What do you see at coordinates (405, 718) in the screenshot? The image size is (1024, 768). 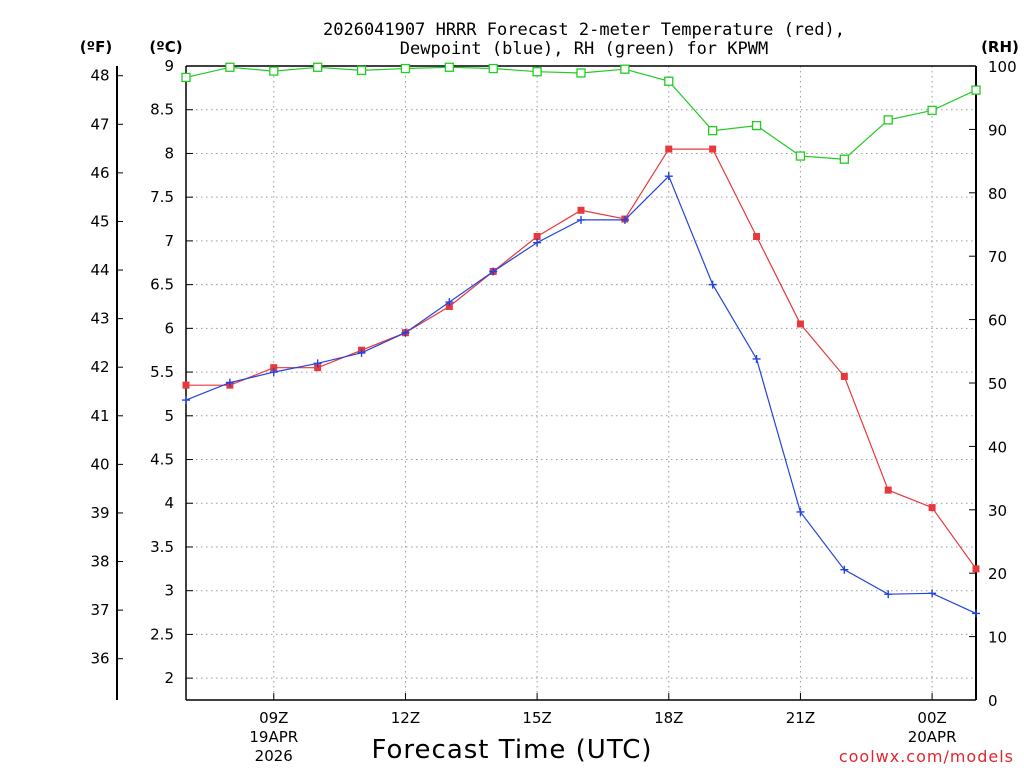 I see `x-tick-label: 12Z` at bounding box center [405, 718].